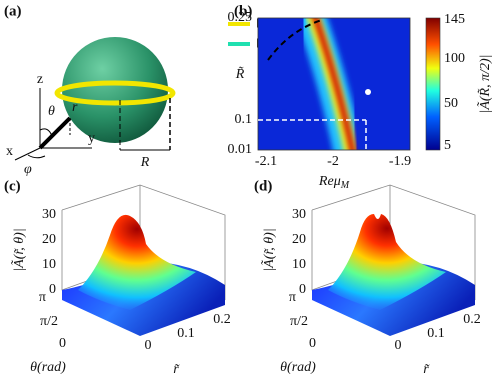 The height and width of the screenshot is (388, 498). Describe the element at coordinates (91, 138) in the screenshot. I see `axis-label: y` at that location.